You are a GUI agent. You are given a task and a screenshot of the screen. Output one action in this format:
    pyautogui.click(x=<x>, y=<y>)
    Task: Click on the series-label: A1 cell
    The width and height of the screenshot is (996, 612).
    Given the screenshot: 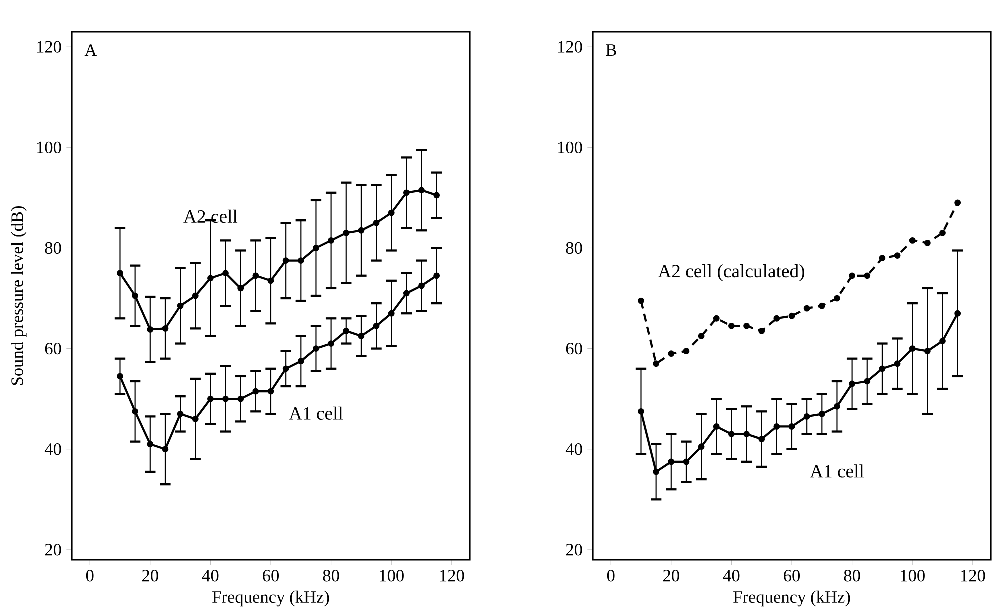 What is the action you would take?
    pyautogui.click(x=316, y=413)
    